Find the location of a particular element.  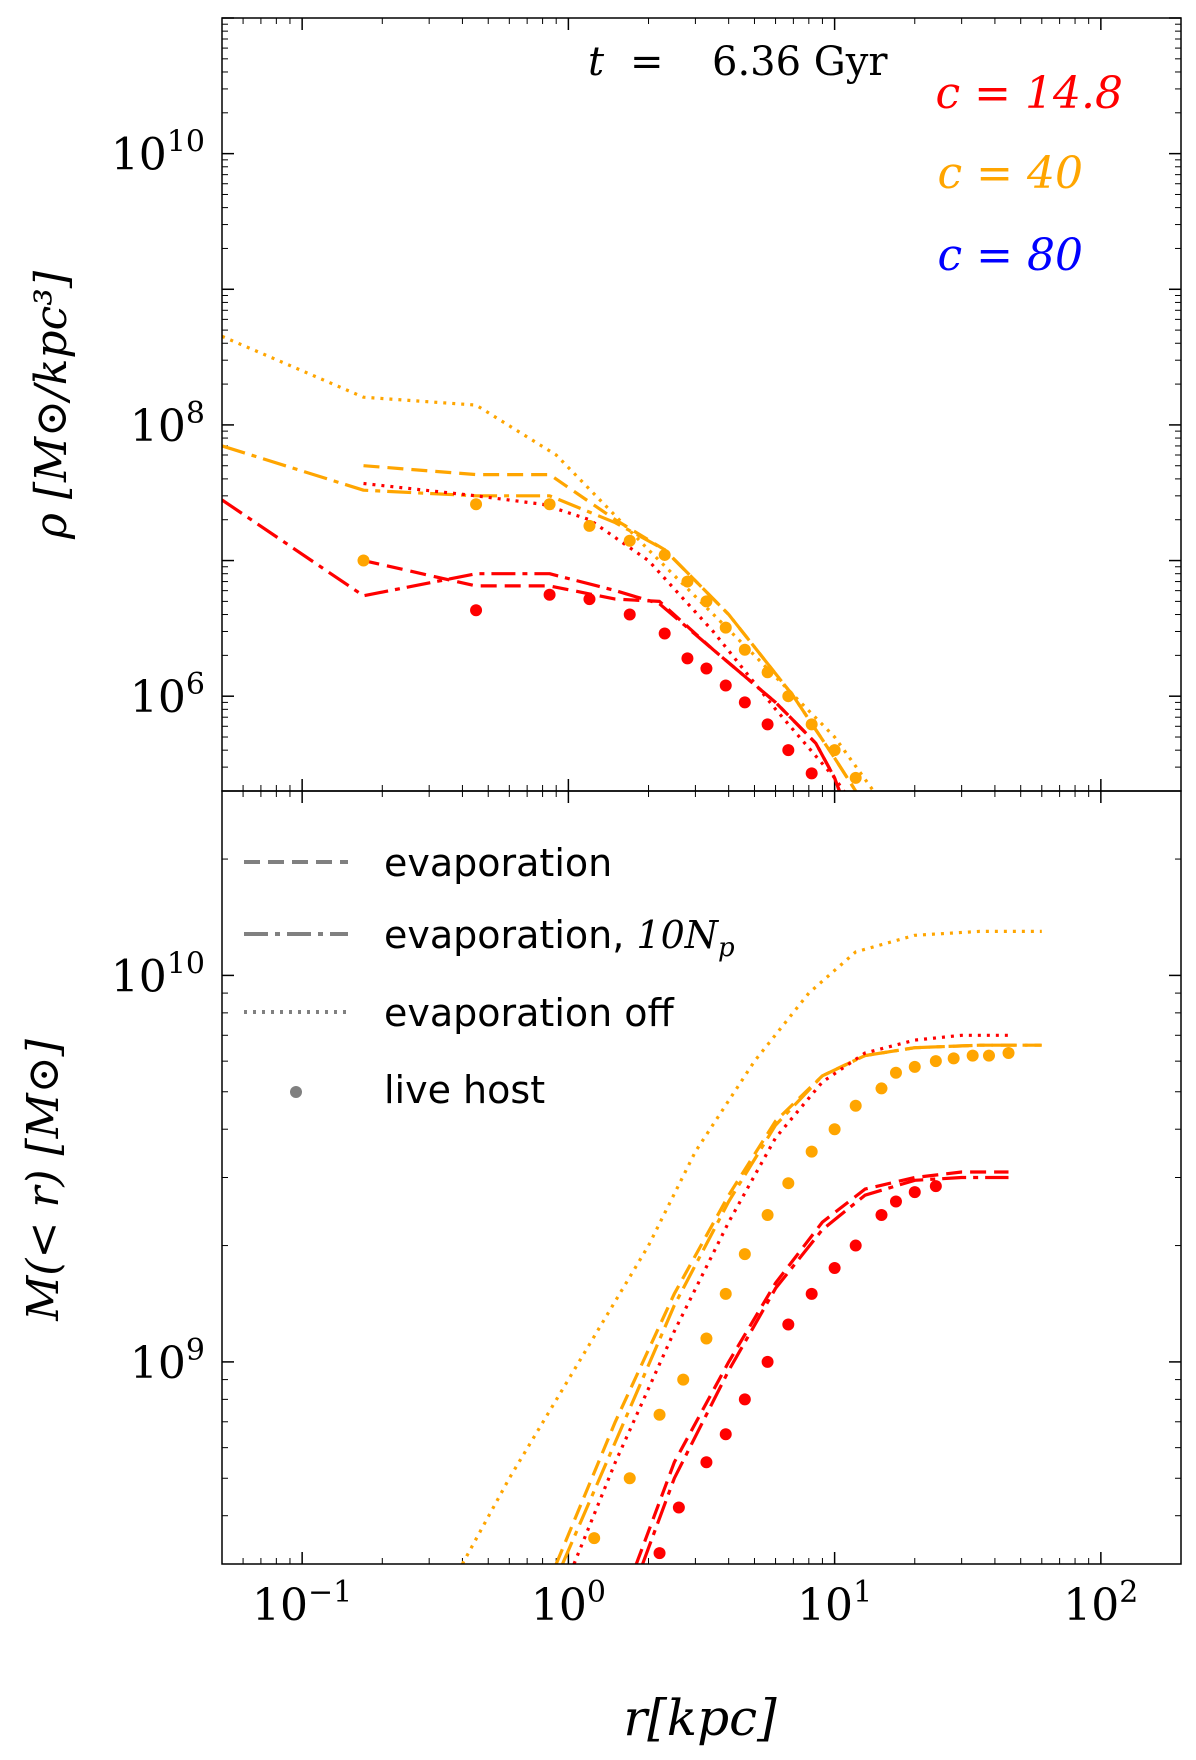

x-tick-exp: 0 is located at coordinates (596, 1592).